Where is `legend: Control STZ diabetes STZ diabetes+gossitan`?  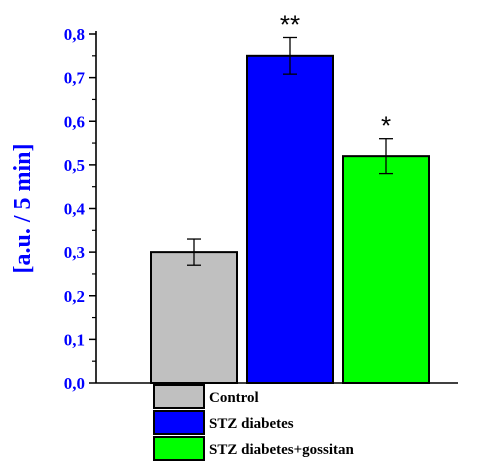
legend: Control STZ diabetes STZ diabetes+gossitan is located at coordinates (253, 422).